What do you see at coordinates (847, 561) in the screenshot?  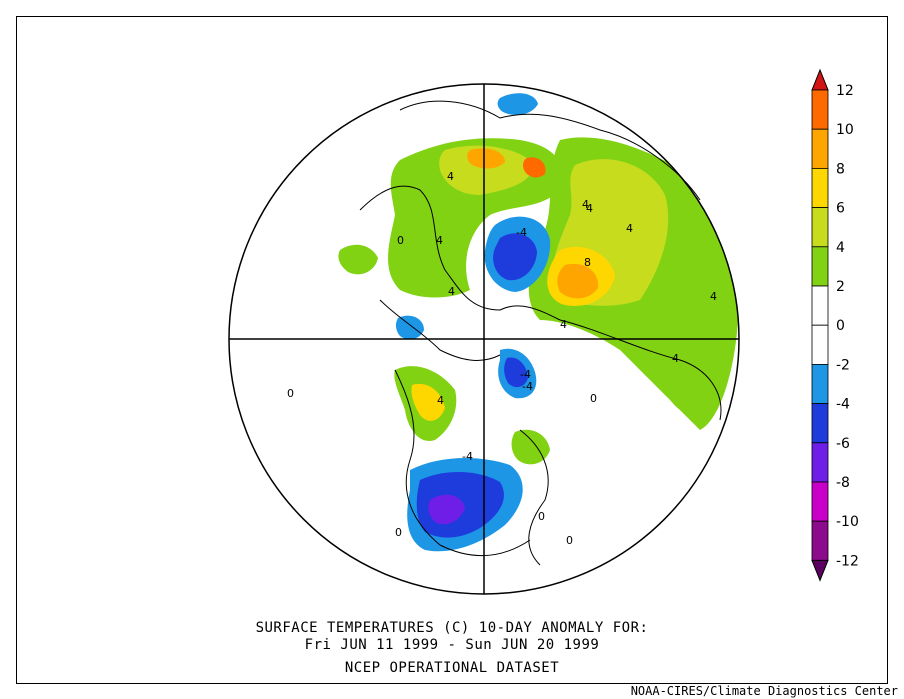 I see `colorbar-label: -12` at bounding box center [847, 561].